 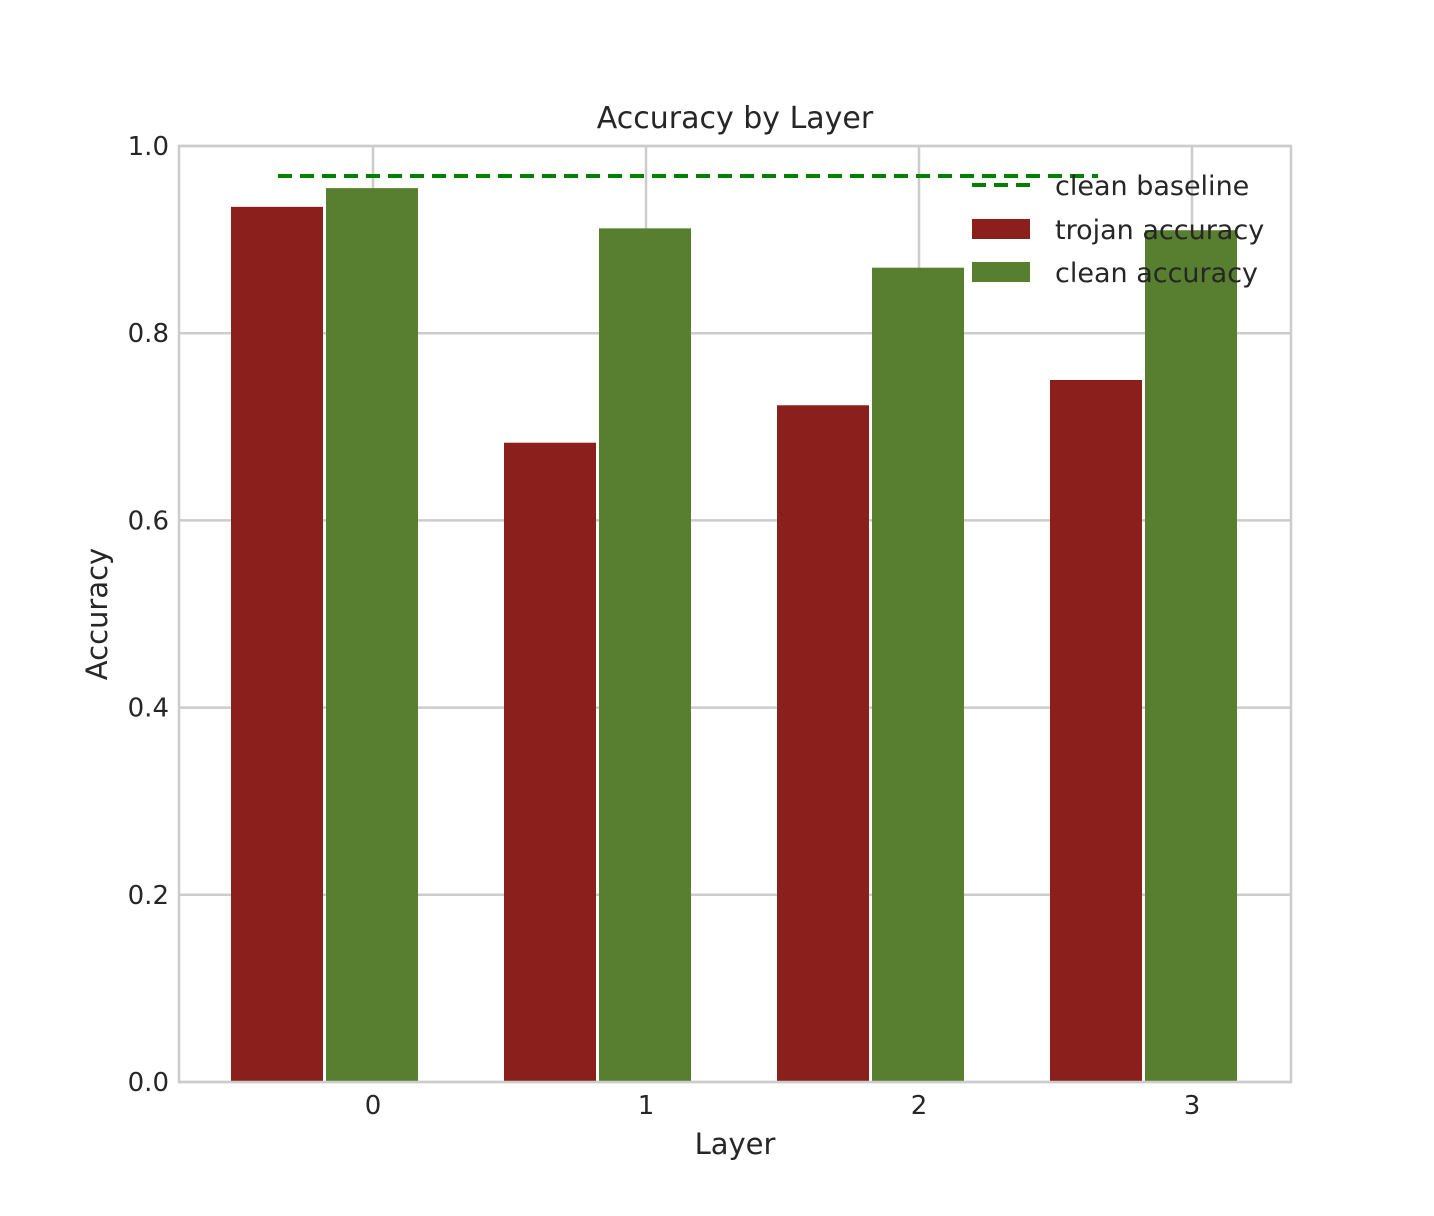 What do you see at coordinates (373, 1106) in the screenshot?
I see `x-tick-label: 0` at bounding box center [373, 1106].